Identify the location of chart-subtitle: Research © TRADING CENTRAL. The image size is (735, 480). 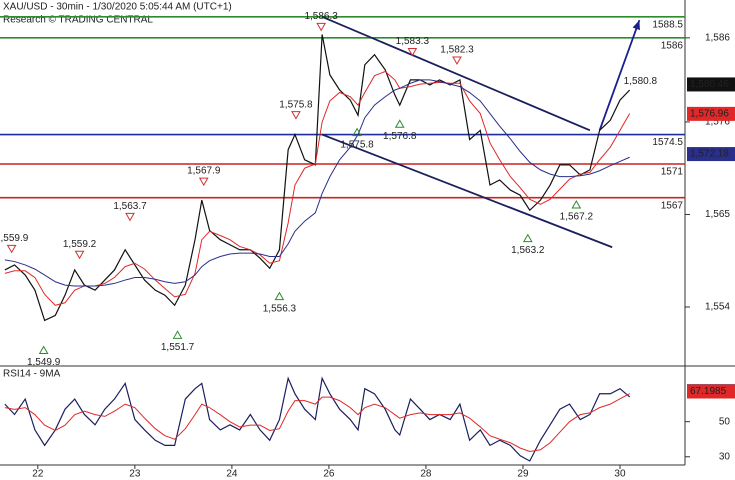
(78, 20).